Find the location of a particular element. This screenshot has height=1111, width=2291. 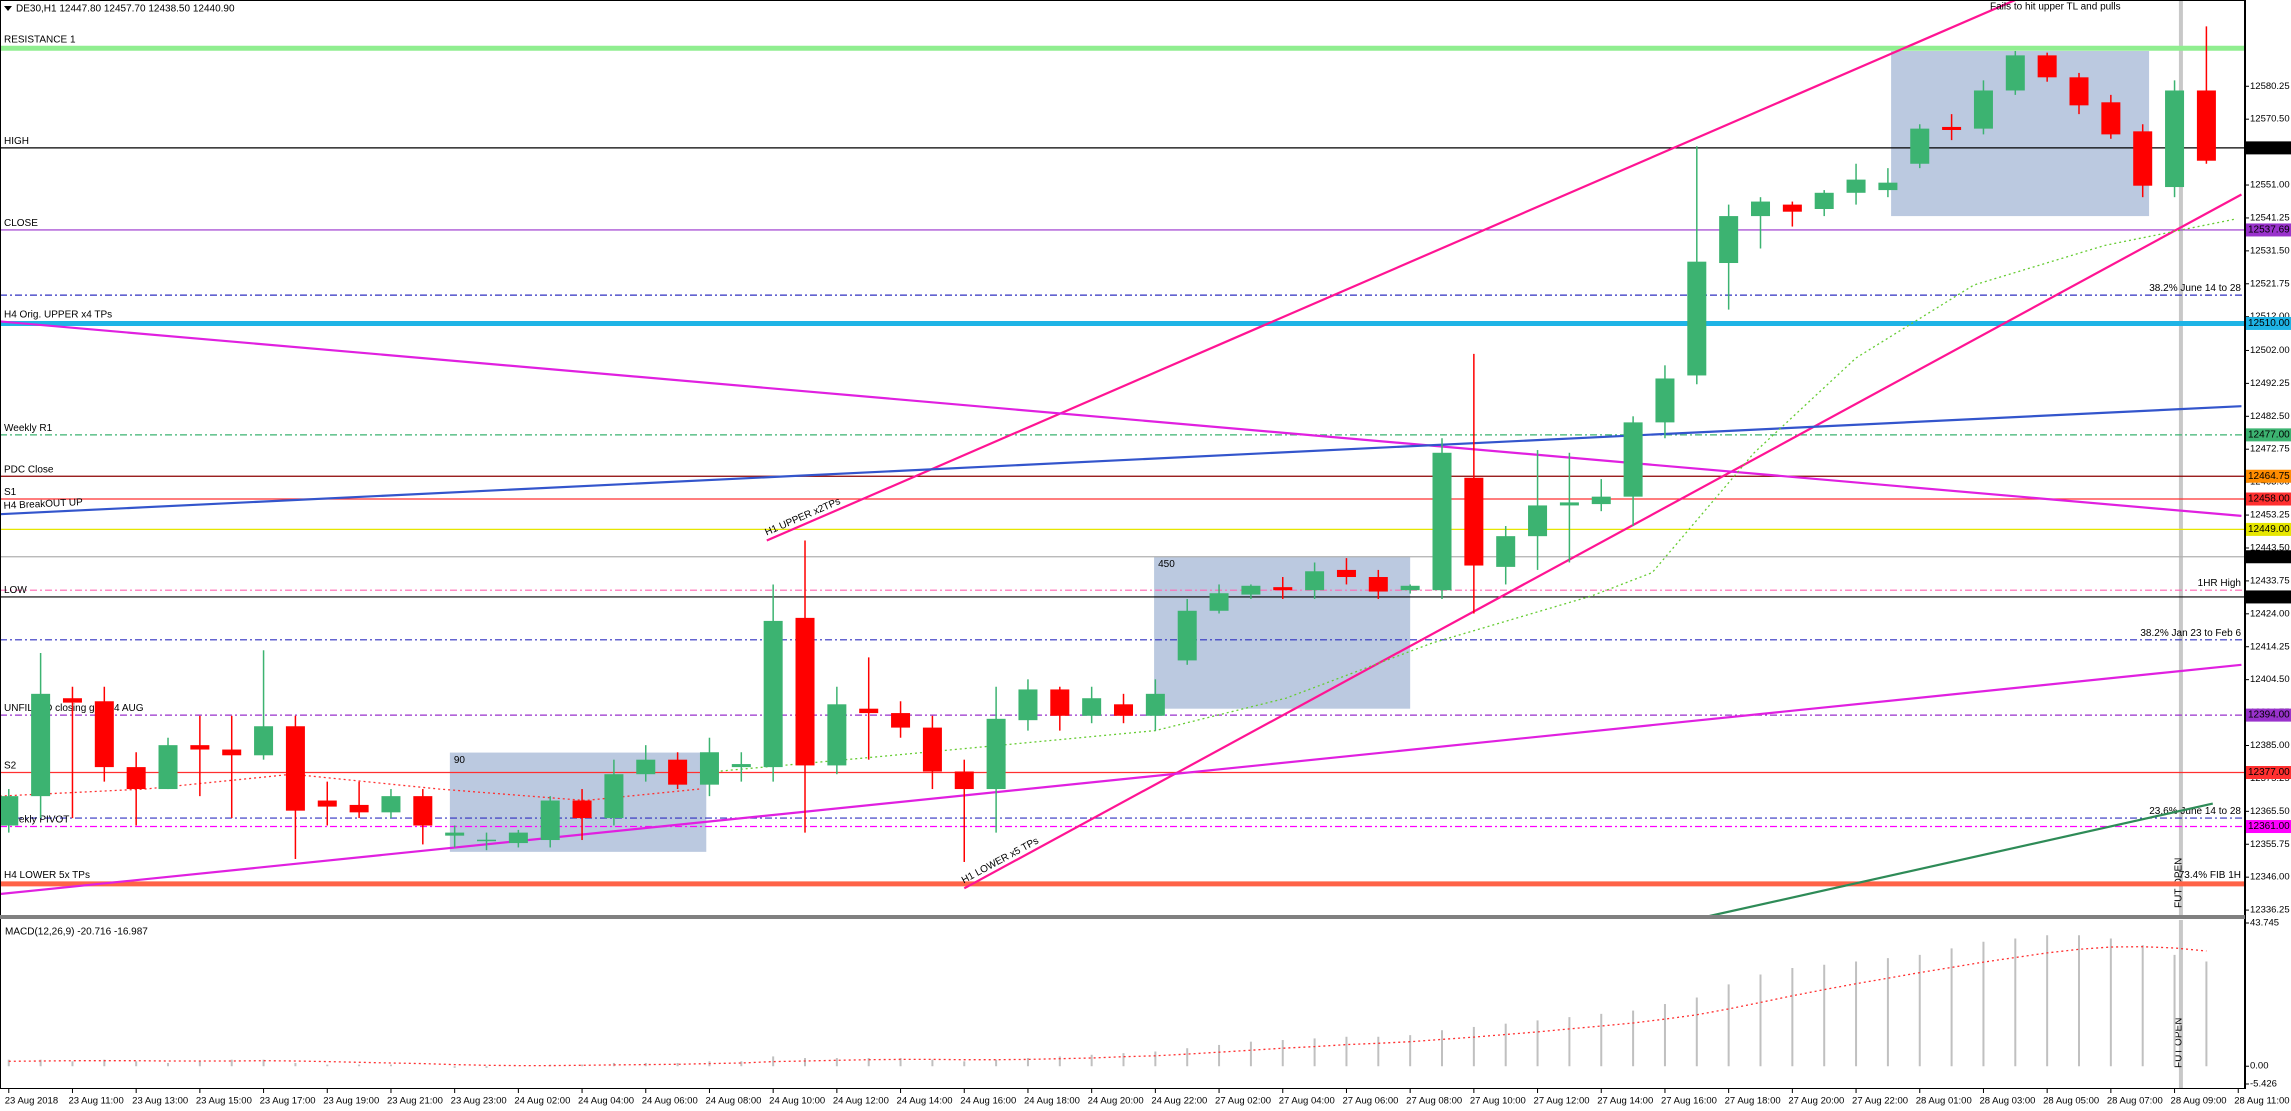

y-tick-label: 12502.00 is located at coordinates (2270, 350).